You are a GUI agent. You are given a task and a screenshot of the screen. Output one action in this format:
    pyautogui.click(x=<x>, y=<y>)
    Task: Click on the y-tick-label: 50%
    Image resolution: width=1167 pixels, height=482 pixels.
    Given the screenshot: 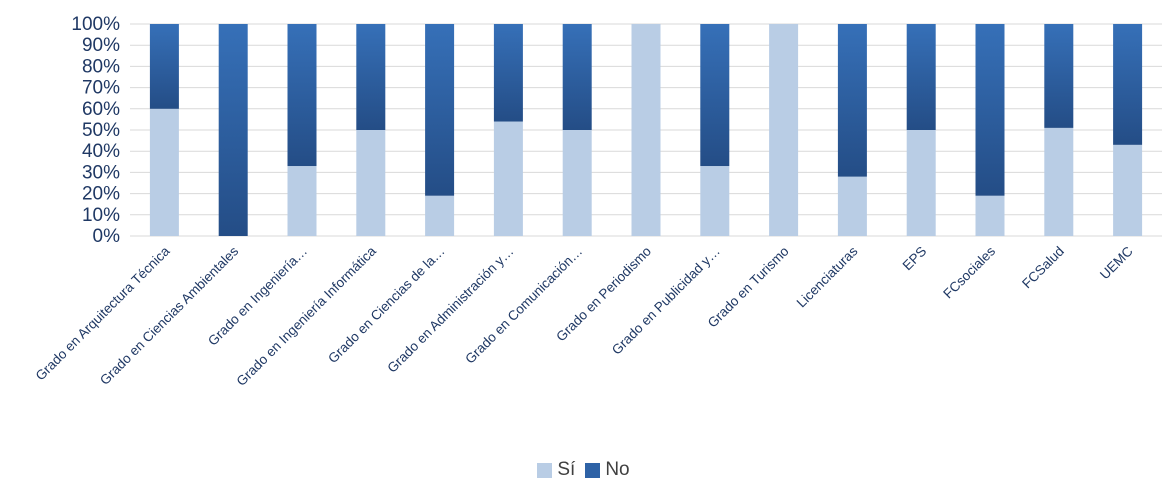 What is the action you would take?
    pyautogui.click(x=101, y=130)
    